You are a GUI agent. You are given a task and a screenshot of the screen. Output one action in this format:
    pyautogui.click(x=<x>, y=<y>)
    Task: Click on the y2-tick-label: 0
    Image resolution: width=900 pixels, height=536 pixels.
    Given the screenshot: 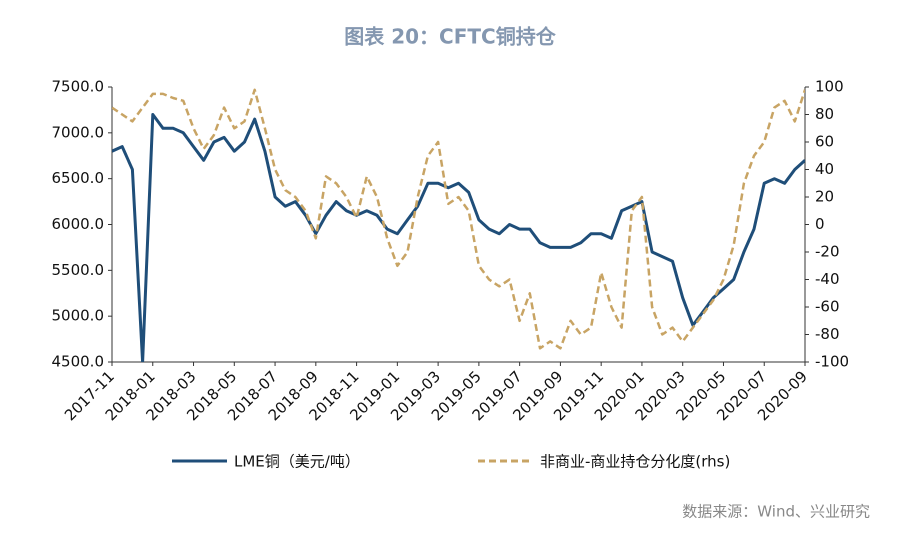 What is the action you would take?
    pyautogui.click(x=820, y=224)
    